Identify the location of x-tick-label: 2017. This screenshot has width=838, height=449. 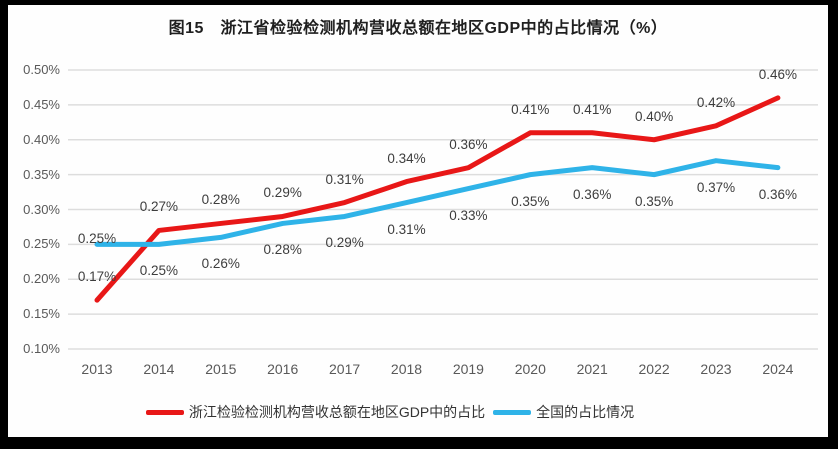
(345, 369).